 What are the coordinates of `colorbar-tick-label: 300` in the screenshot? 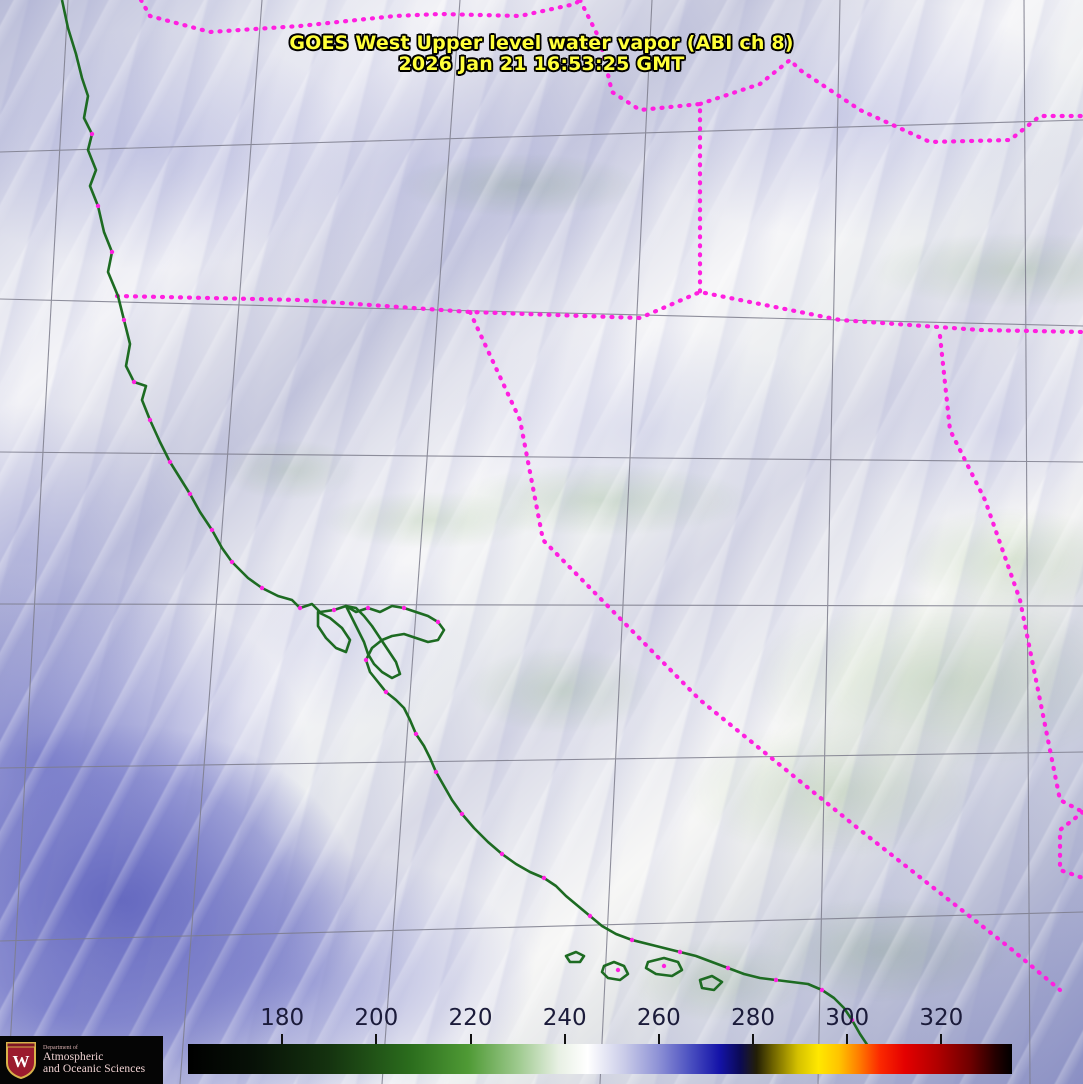 It's located at (847, 1018).